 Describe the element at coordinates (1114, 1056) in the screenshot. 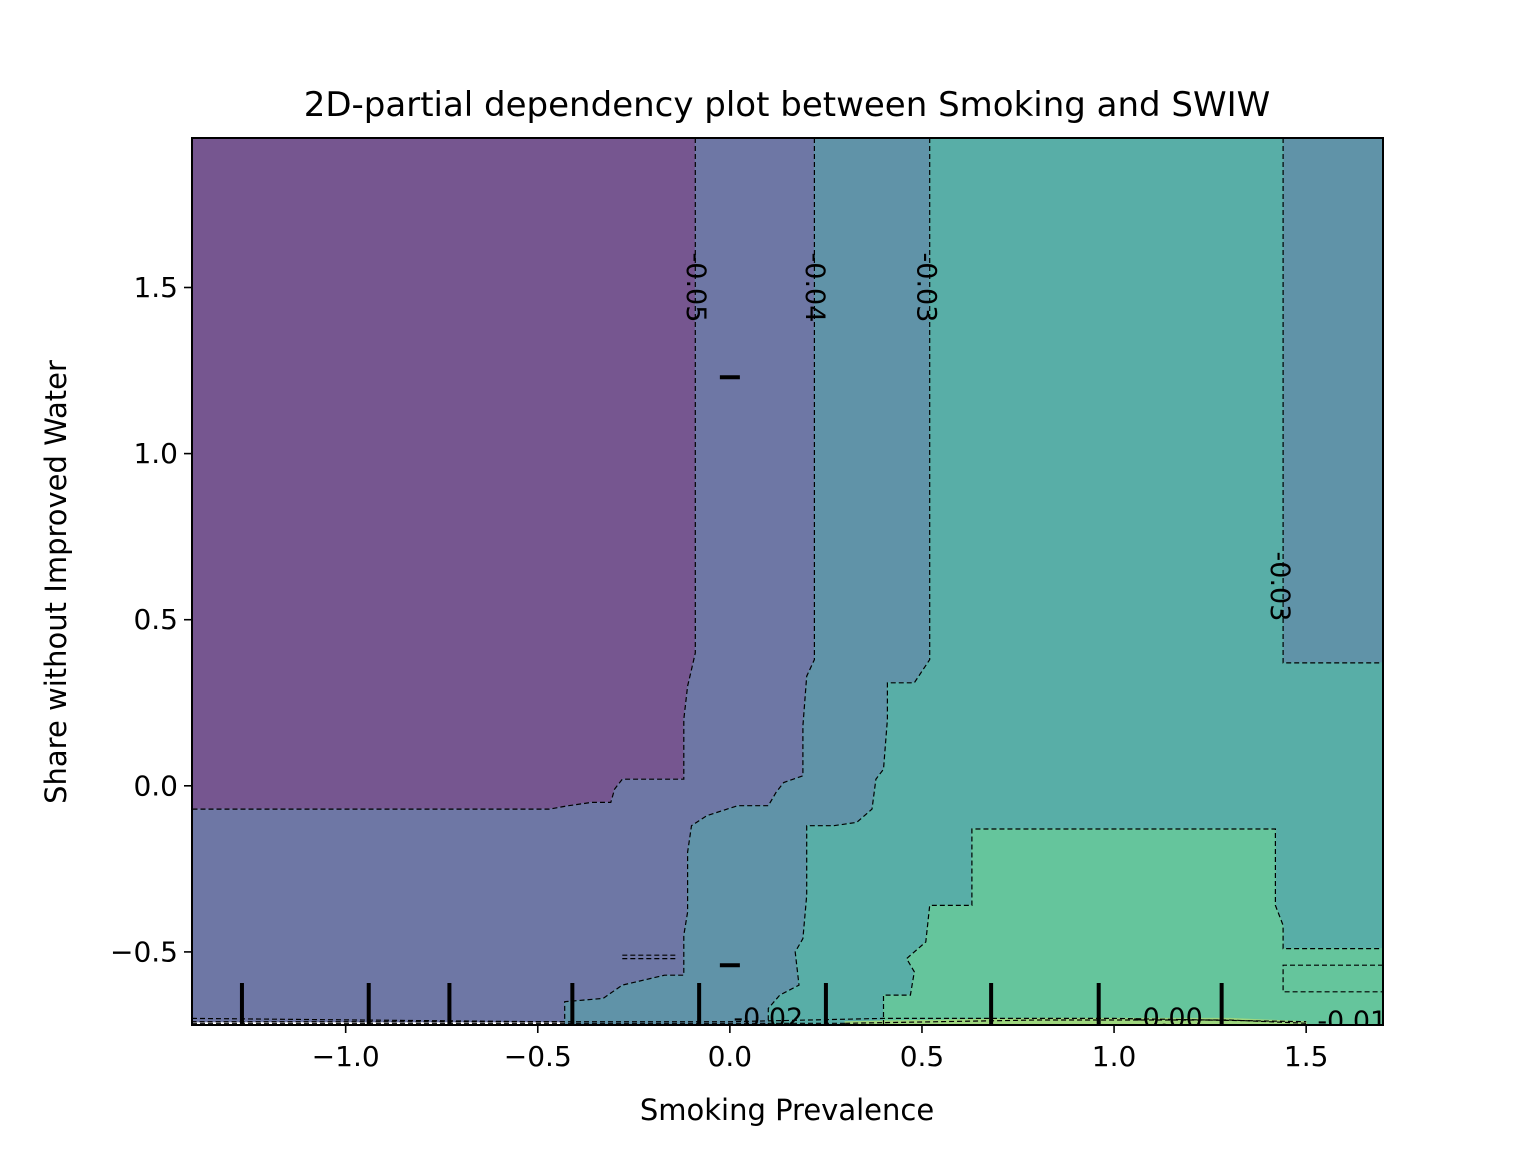

I see `x-tick-label: 1.0` at that location.